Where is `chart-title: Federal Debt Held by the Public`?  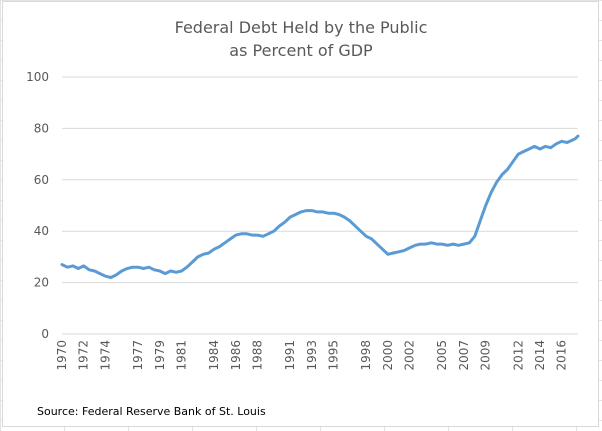
chart-title: Federal Debt Held by the Public is located at coordinates (301, 27).